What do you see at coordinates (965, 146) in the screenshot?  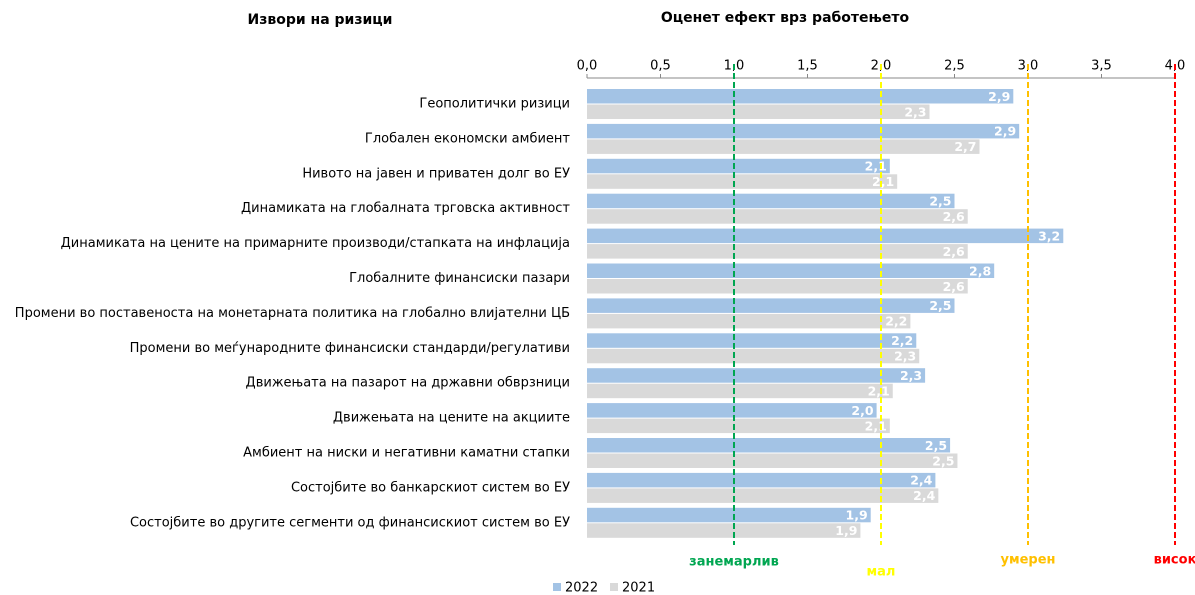 I see `value-label: 2,7` at bounding box center [965, 146].